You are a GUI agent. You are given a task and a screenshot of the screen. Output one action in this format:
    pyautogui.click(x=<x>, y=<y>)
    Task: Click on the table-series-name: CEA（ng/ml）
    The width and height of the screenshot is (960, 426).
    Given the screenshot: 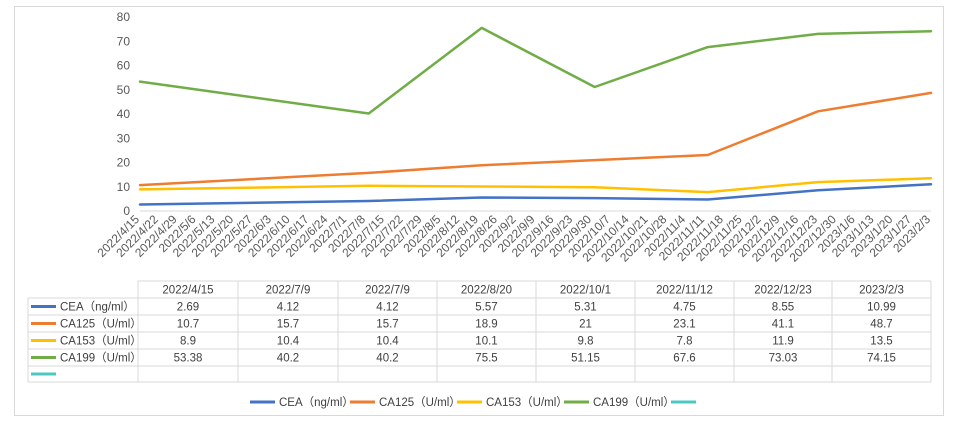 What is the action you would take?
    pyautogui.click(x=97, y=307)
    